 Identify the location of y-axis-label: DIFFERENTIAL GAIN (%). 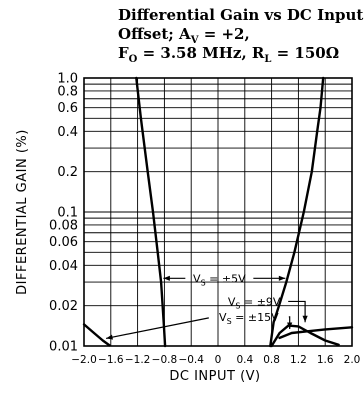
(22, 212).